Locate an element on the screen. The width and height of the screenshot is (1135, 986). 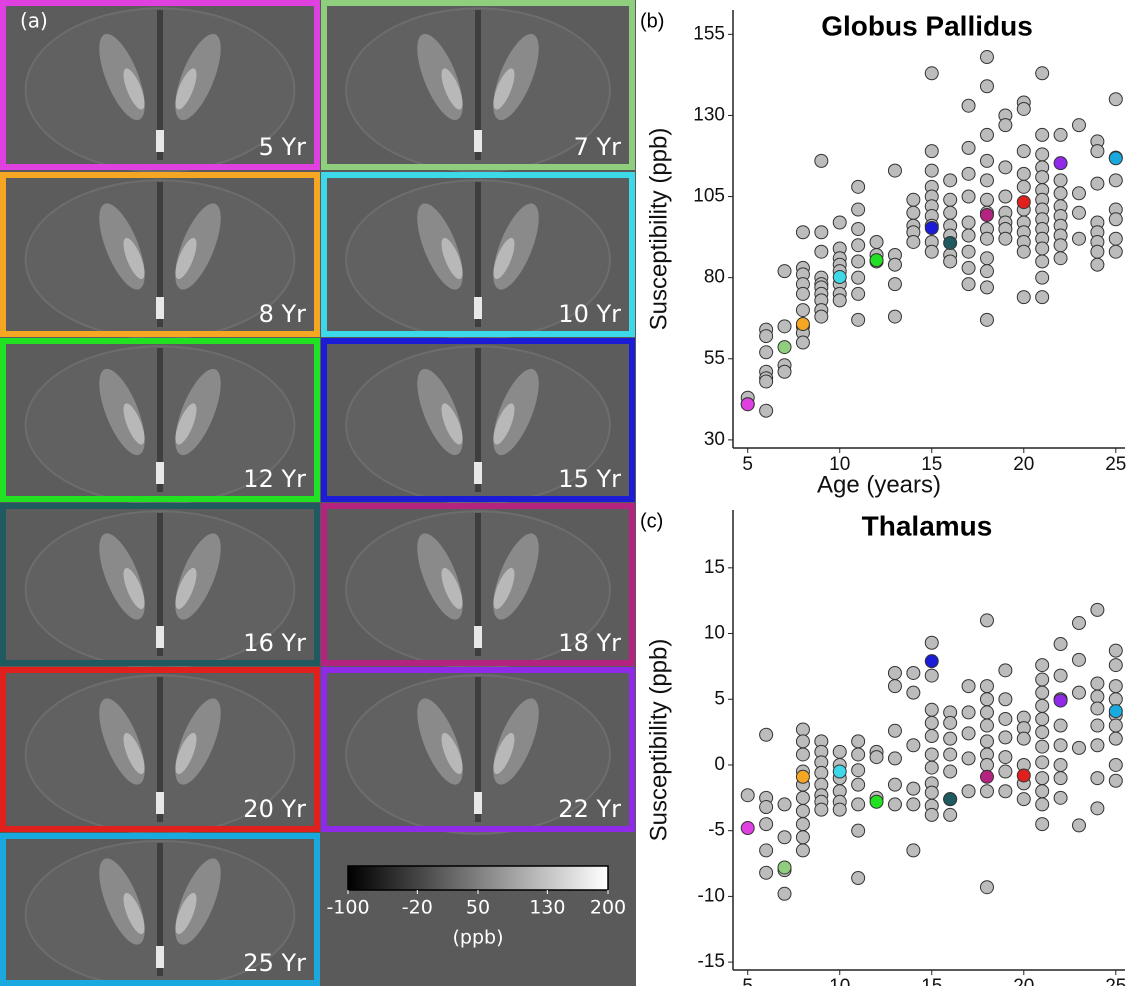
y-tick-label: -5 is located at coordinates (716, 830).